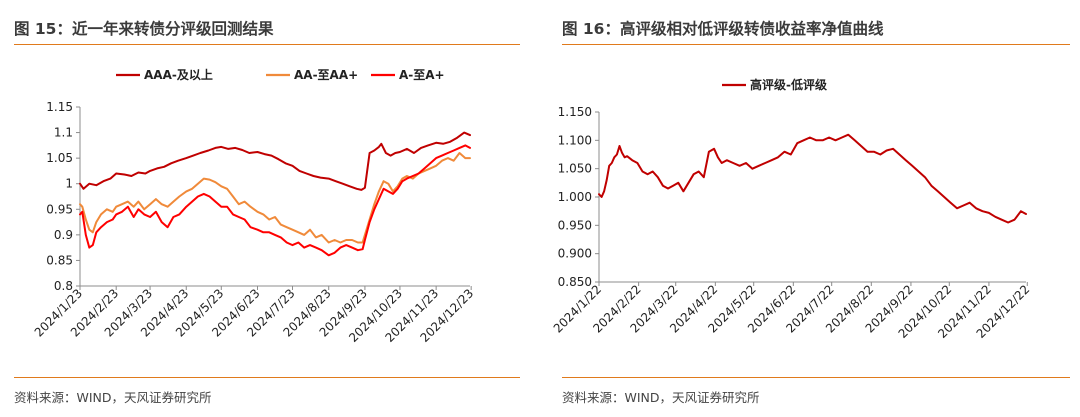 The image size is (1080, 417). Describe the element at coordinates (575, 112) in the screenshot. I see `right-y-tick-label: 1.150` at that location.